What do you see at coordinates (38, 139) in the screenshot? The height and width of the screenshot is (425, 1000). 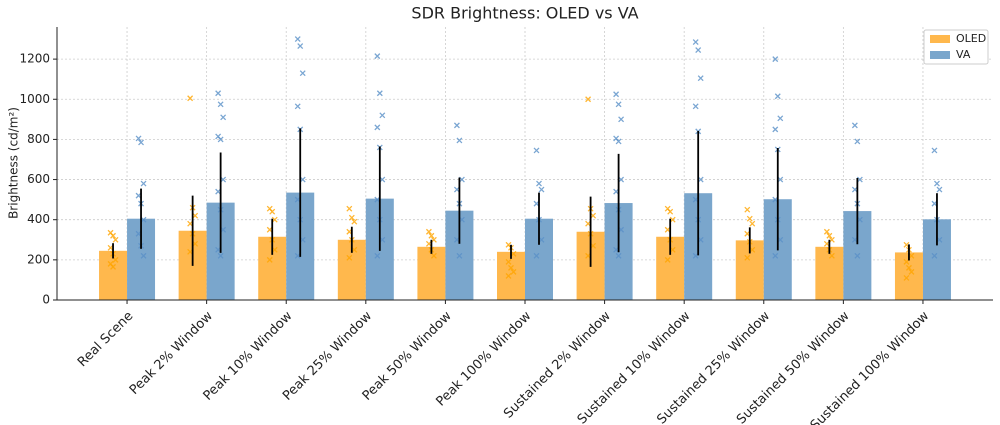 I see `y-tick-label: 800` at bounding box center [38, 139].